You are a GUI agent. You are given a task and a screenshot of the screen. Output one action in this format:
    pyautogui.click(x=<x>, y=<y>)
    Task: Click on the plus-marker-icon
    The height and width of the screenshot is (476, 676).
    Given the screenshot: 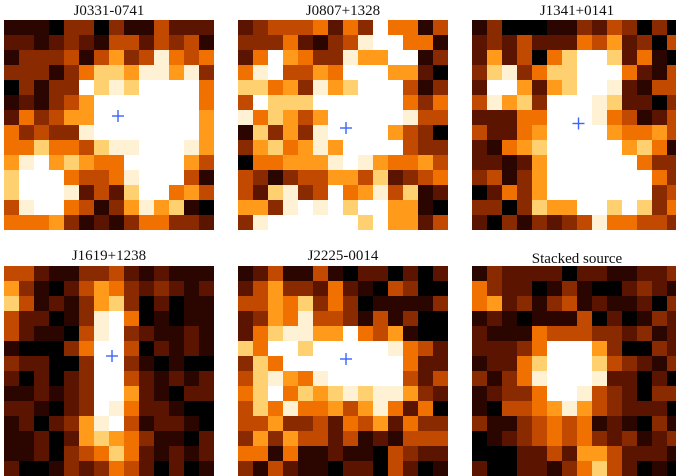 What is the action you would take?
    pyautogui.click(x=346, y=359)
    